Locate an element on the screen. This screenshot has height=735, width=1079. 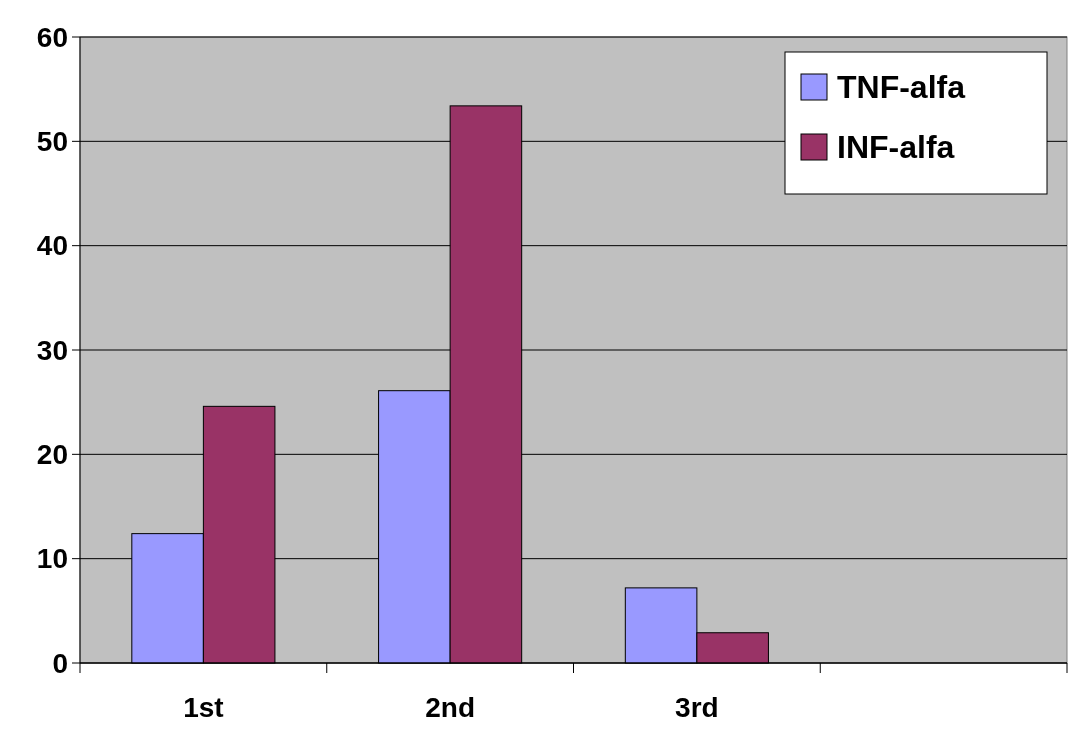
y-tick-label: 40 is located at coordinates (52, 246).